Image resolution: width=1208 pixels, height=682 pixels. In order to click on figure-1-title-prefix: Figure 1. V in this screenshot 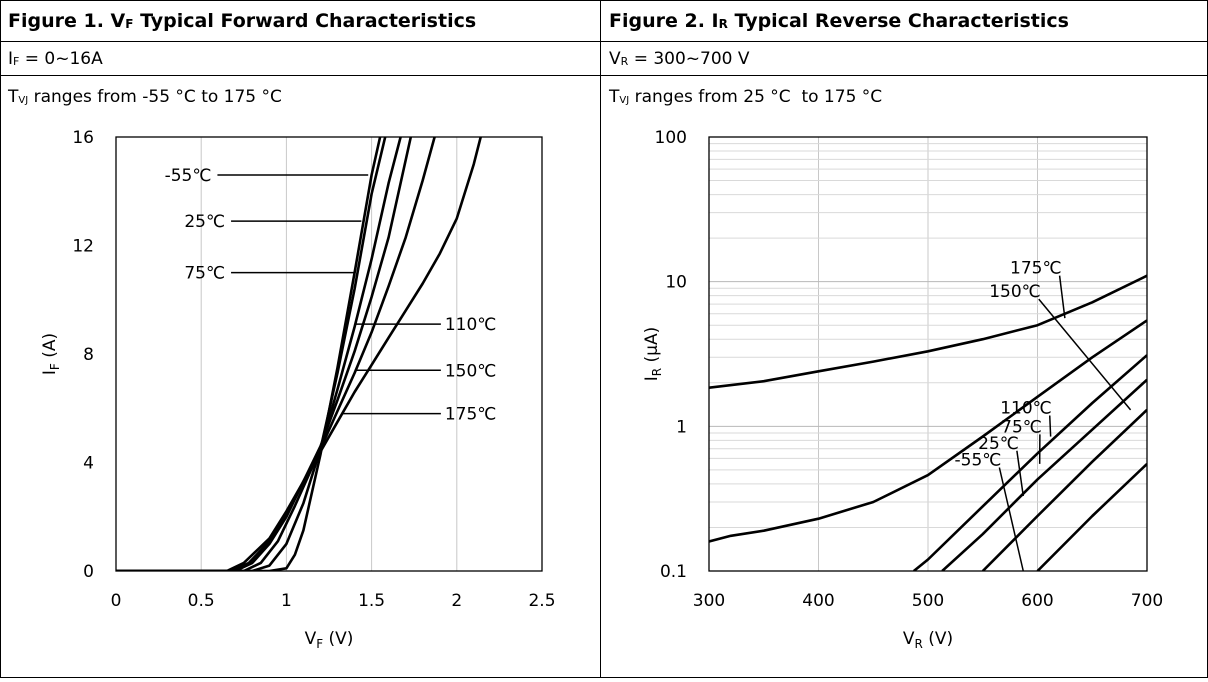, I will do `click(66, 21)`.